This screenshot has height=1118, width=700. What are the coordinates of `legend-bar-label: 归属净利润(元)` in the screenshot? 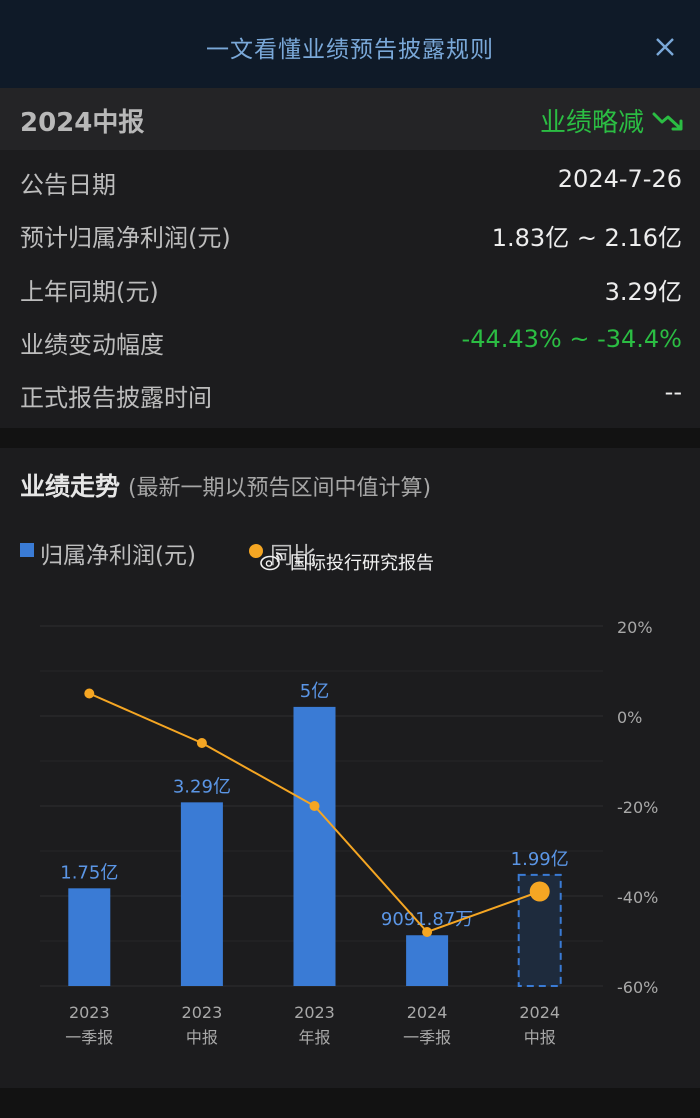 It's located at (118, 556).